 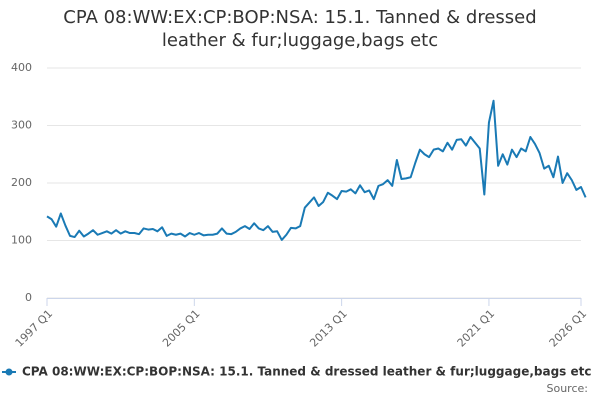 What do you see at coordinates (328, 328) in the screenshot?
I see `x-tick-label: 2013 Q1` at bounding box center [328, 328].